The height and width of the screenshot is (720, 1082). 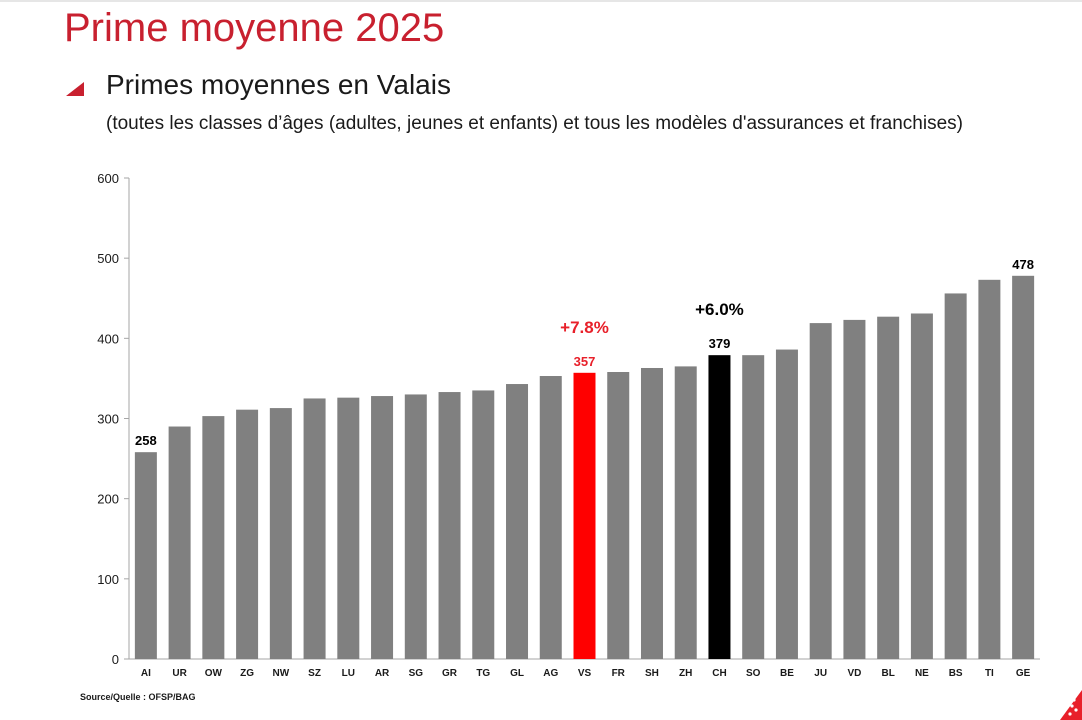 What do you see at coordinates (955, 476) in the screenshot?
I see `bar-bs` at bounding box center [955, 476].